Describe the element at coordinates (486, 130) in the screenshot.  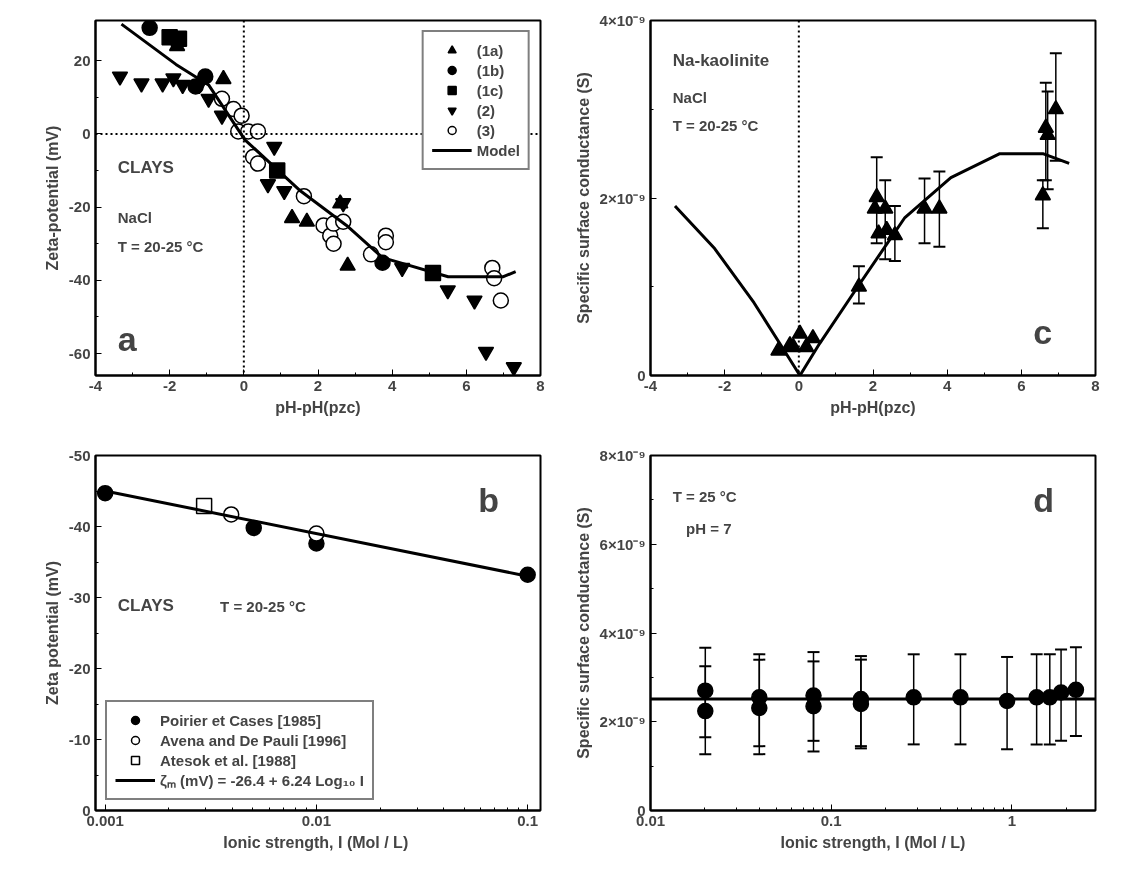
I see `legend-label: (3)` at that location.